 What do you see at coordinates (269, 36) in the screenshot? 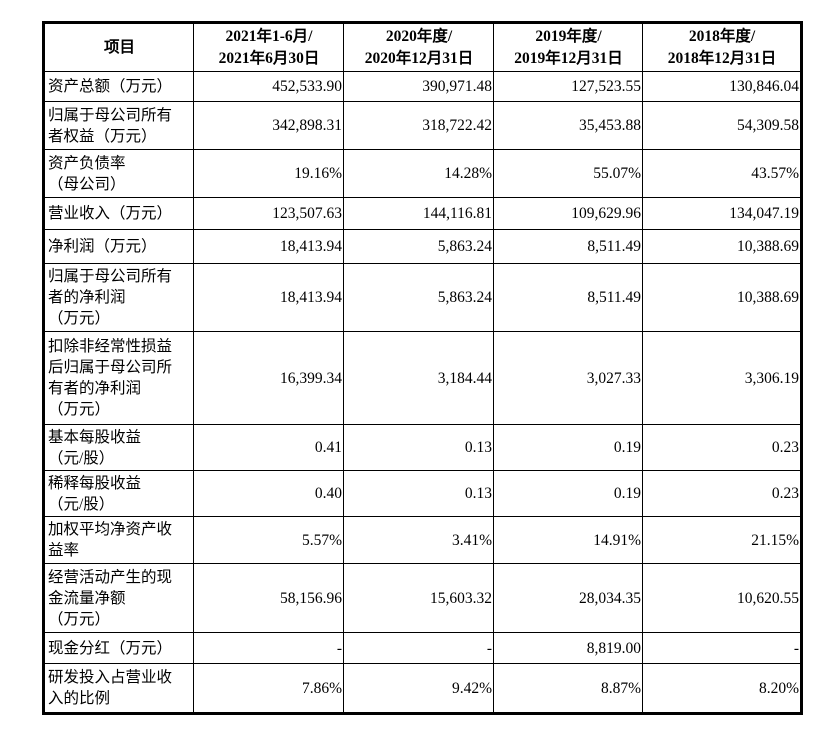
I see `header-line: 2021年1-6月/` at bounding box center [269, 36].